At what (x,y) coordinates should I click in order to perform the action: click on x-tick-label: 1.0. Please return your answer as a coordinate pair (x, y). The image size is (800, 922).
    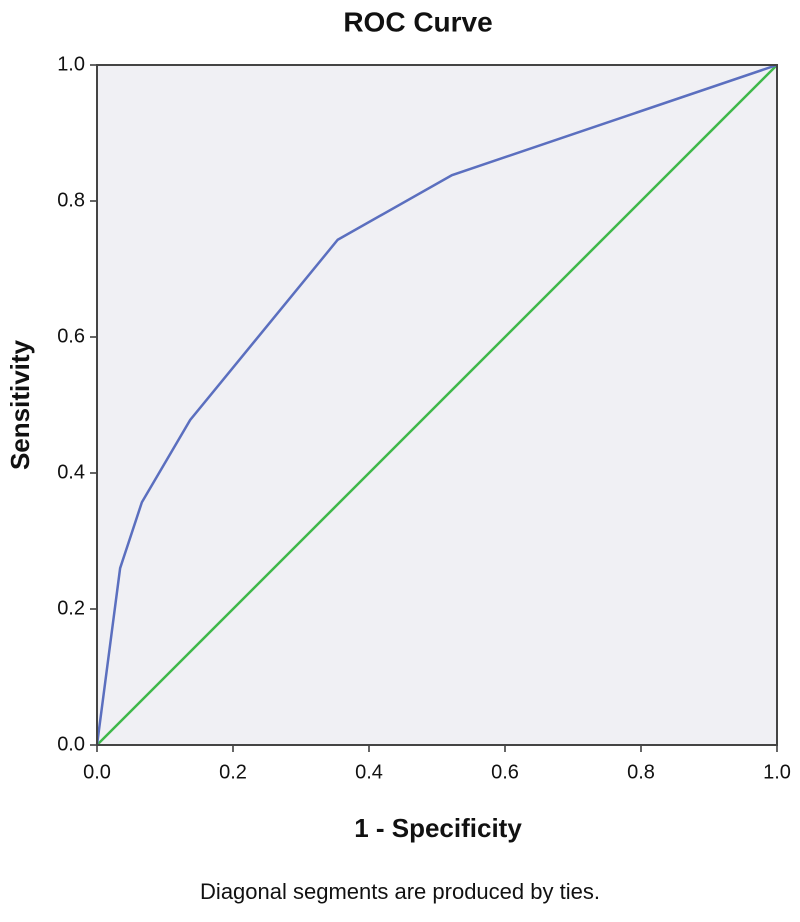
    Looking at the image, I should click on (777, 772).